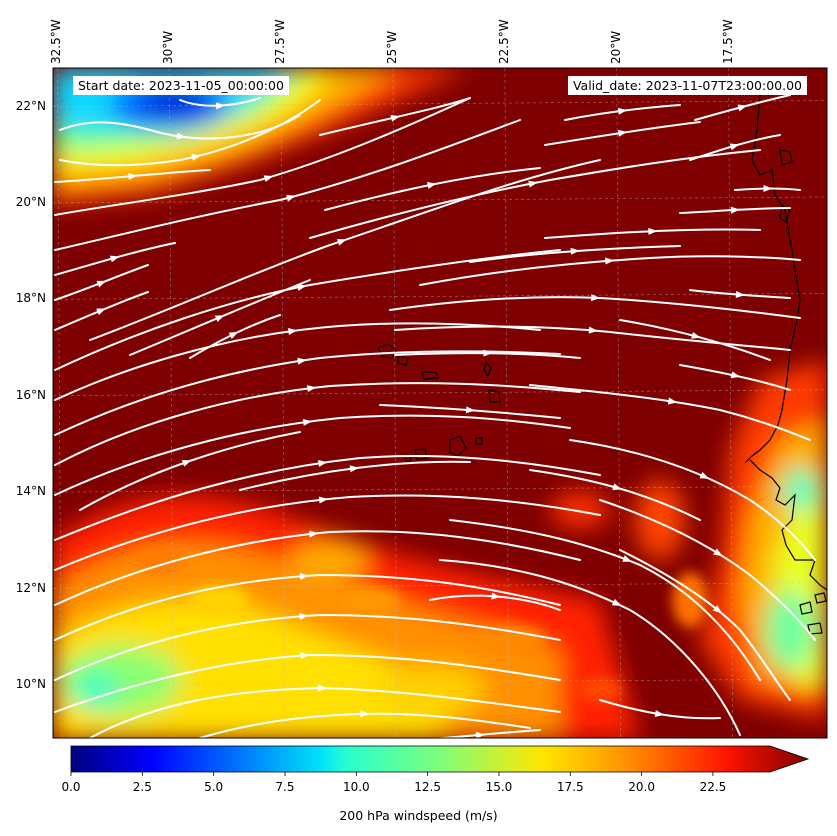 This screenshot has height=836, width=837. Describe the element at coordinates (503, 41) in the screenshot. I see `longitude-label: 22.5°W` at that location.